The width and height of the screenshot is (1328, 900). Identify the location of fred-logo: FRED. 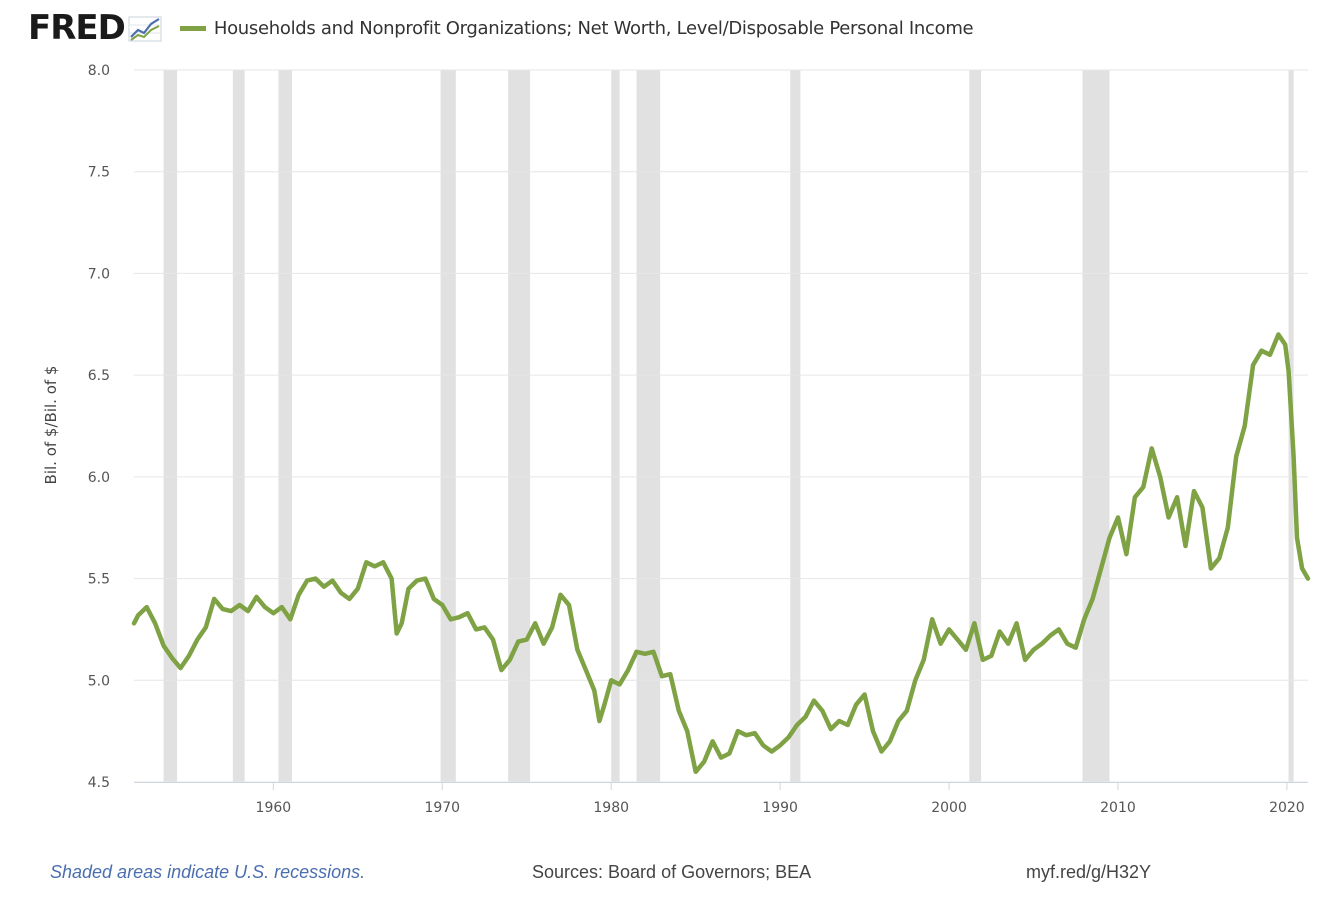
(77, 28).